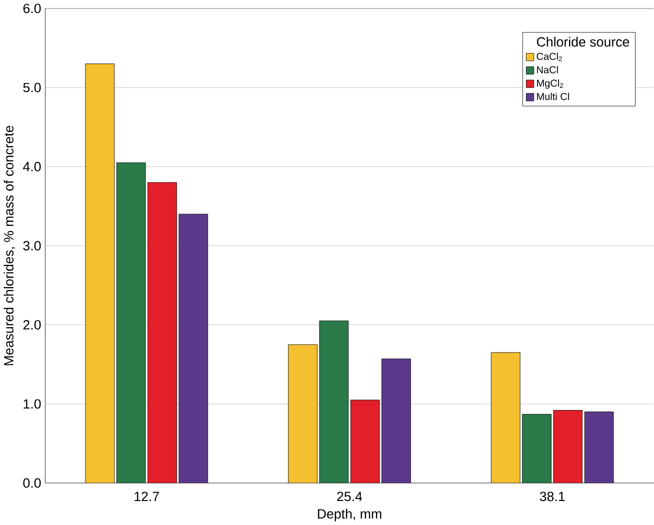  Describe the element at coordinates (32, 9) in the screenshot. I see `y-tick-label: 6.0` at that location.